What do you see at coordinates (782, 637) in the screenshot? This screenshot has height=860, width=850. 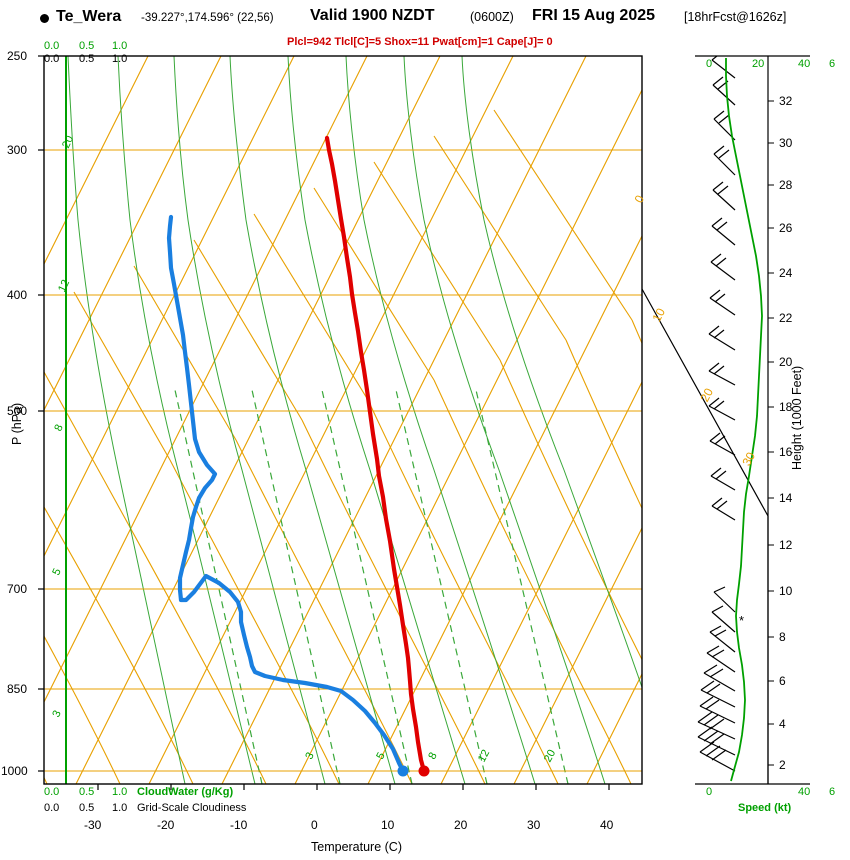 I see `height-tick-8: 8` at bounding box center [782, 637].